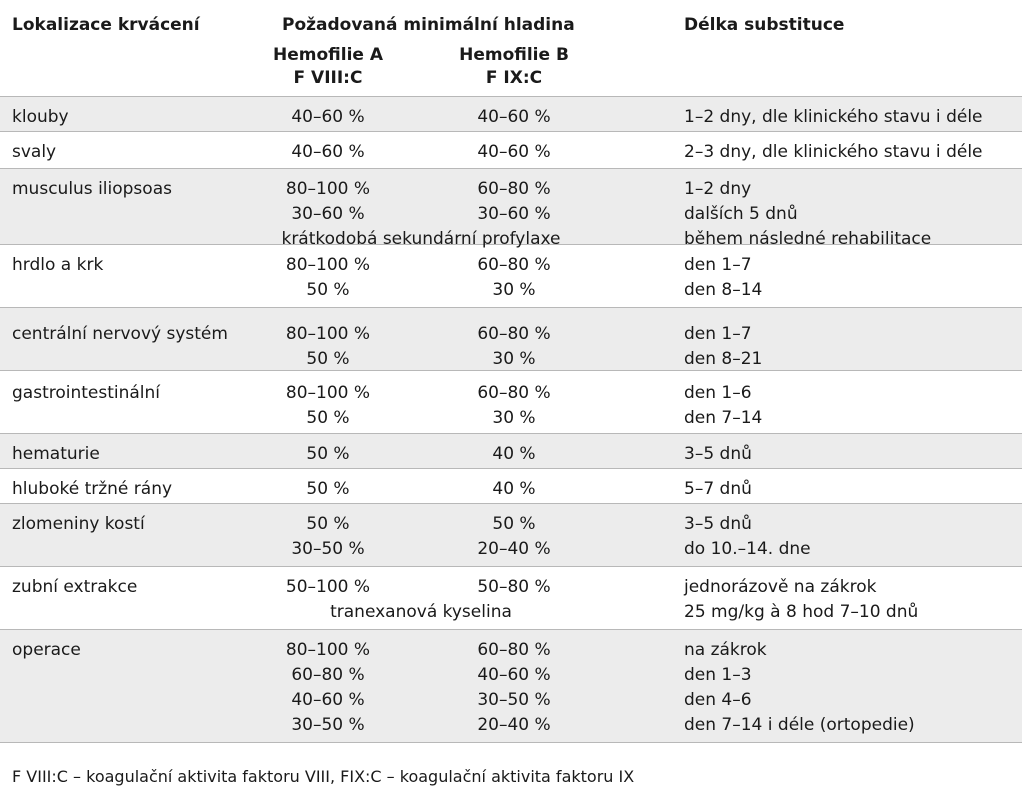  I want to click on value-duration: den 7–14 i déle (ortopedie), so click(799, 725).